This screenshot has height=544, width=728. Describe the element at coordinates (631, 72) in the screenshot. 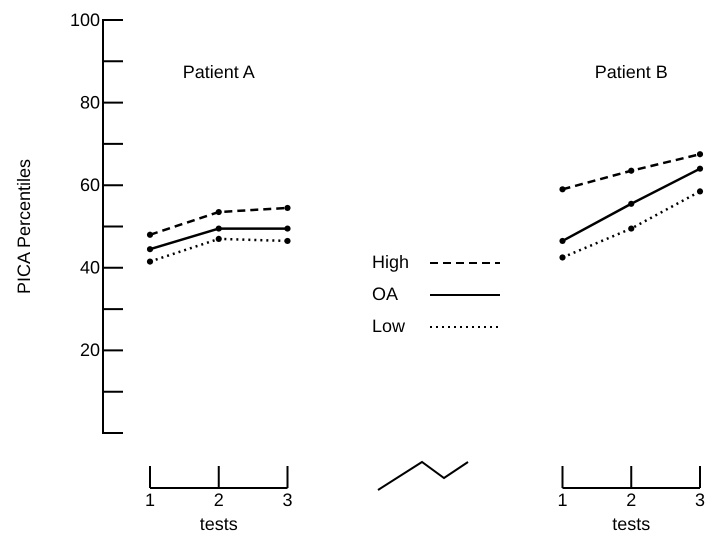

I see `annotation: Patient B` at that location.